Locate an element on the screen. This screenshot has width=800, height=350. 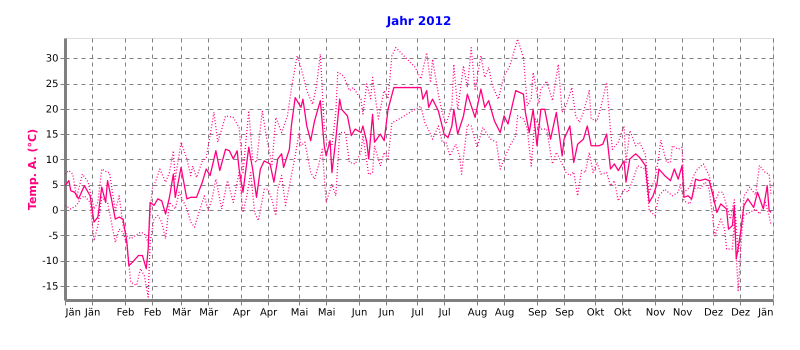
y-tick-label: 5 is located at coordinates (55, 186).